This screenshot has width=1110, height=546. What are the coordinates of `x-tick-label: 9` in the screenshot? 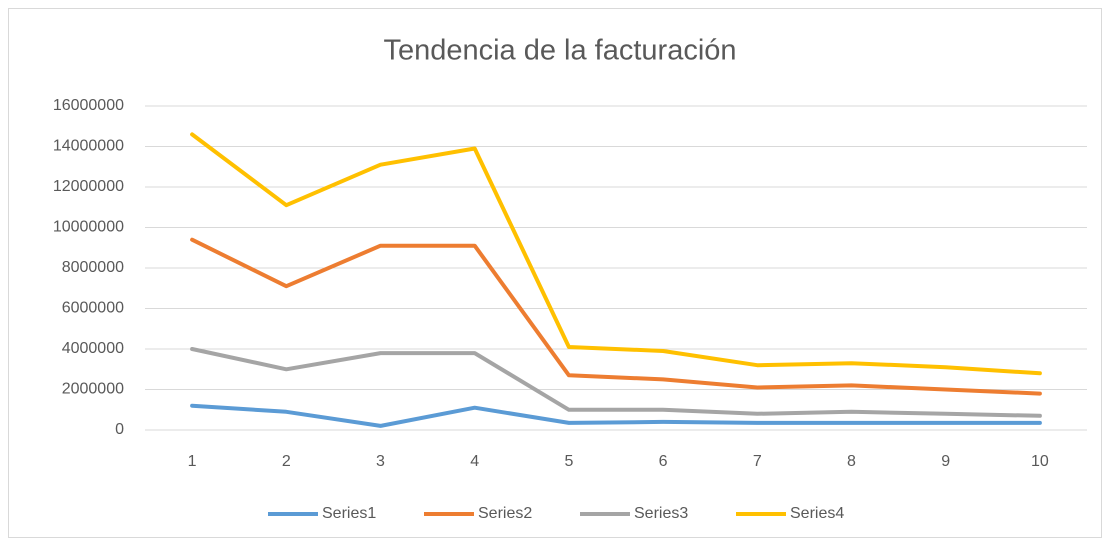 It's located at (945, 461).